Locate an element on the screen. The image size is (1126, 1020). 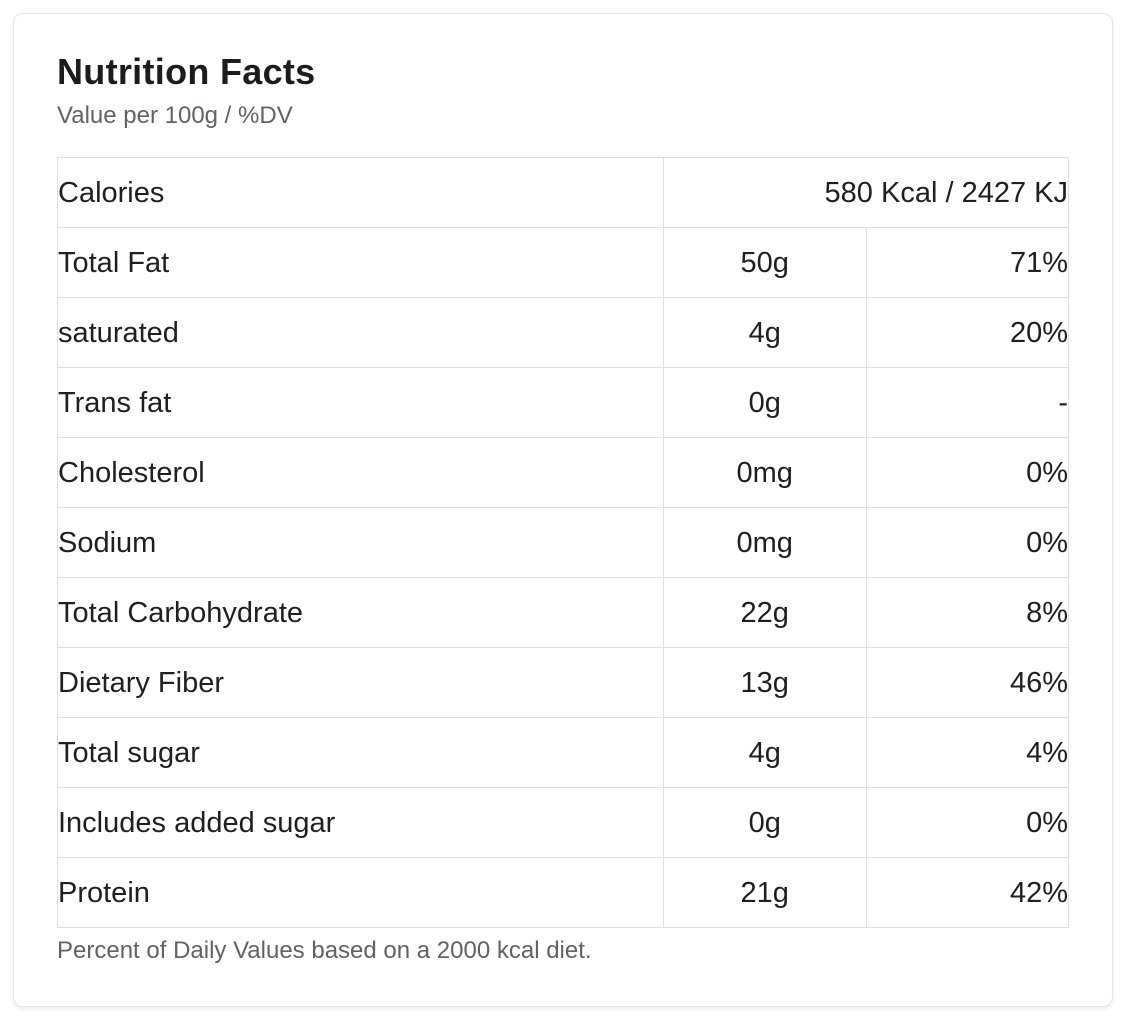
nutrient-label: Sodium is located at coordinates (360, 542).